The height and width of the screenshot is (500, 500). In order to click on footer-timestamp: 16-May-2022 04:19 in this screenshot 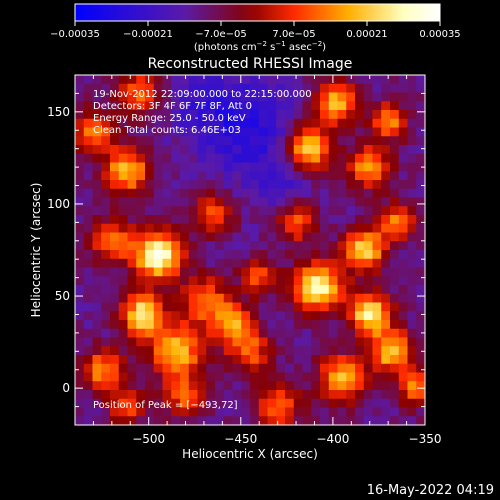, I will do `click(430, 490)`.